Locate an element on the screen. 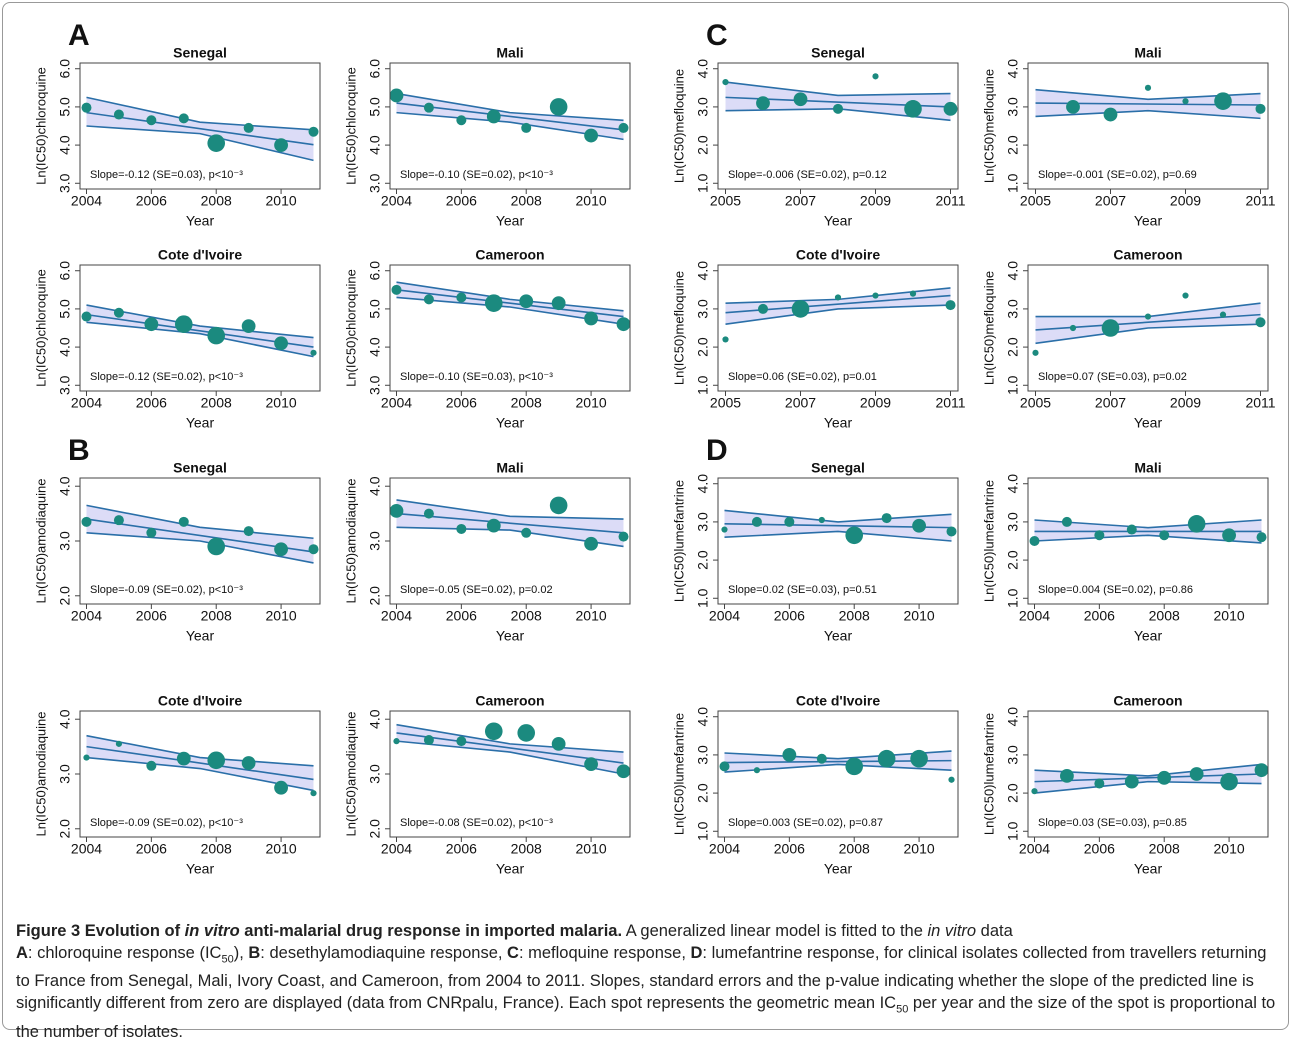 This screenshot has width=1293, height=1043. caption-run: C is located at coordinates (513, 953).